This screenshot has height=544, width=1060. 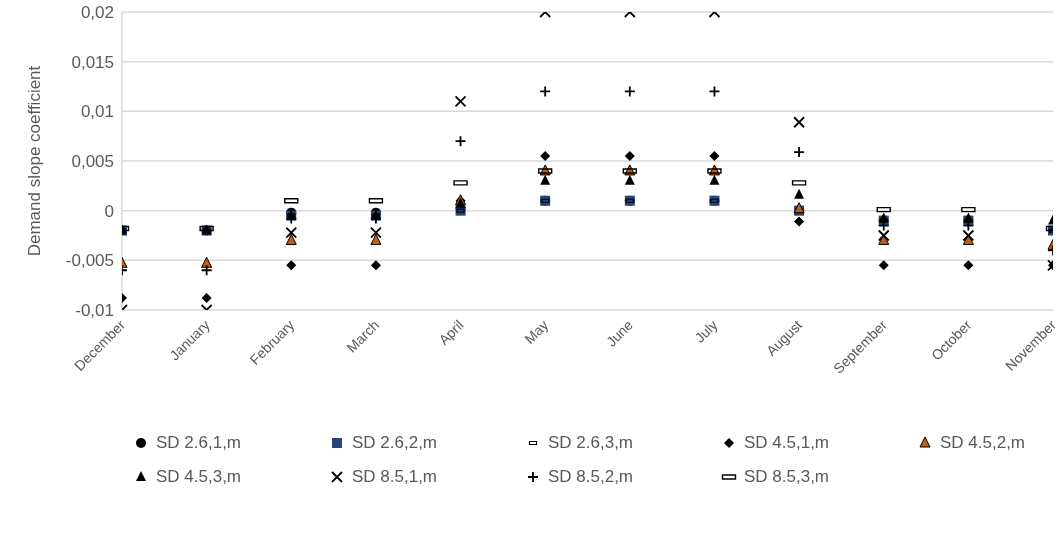 I want to click on y-tick-label: -0,01, so click(x=94, y=311).